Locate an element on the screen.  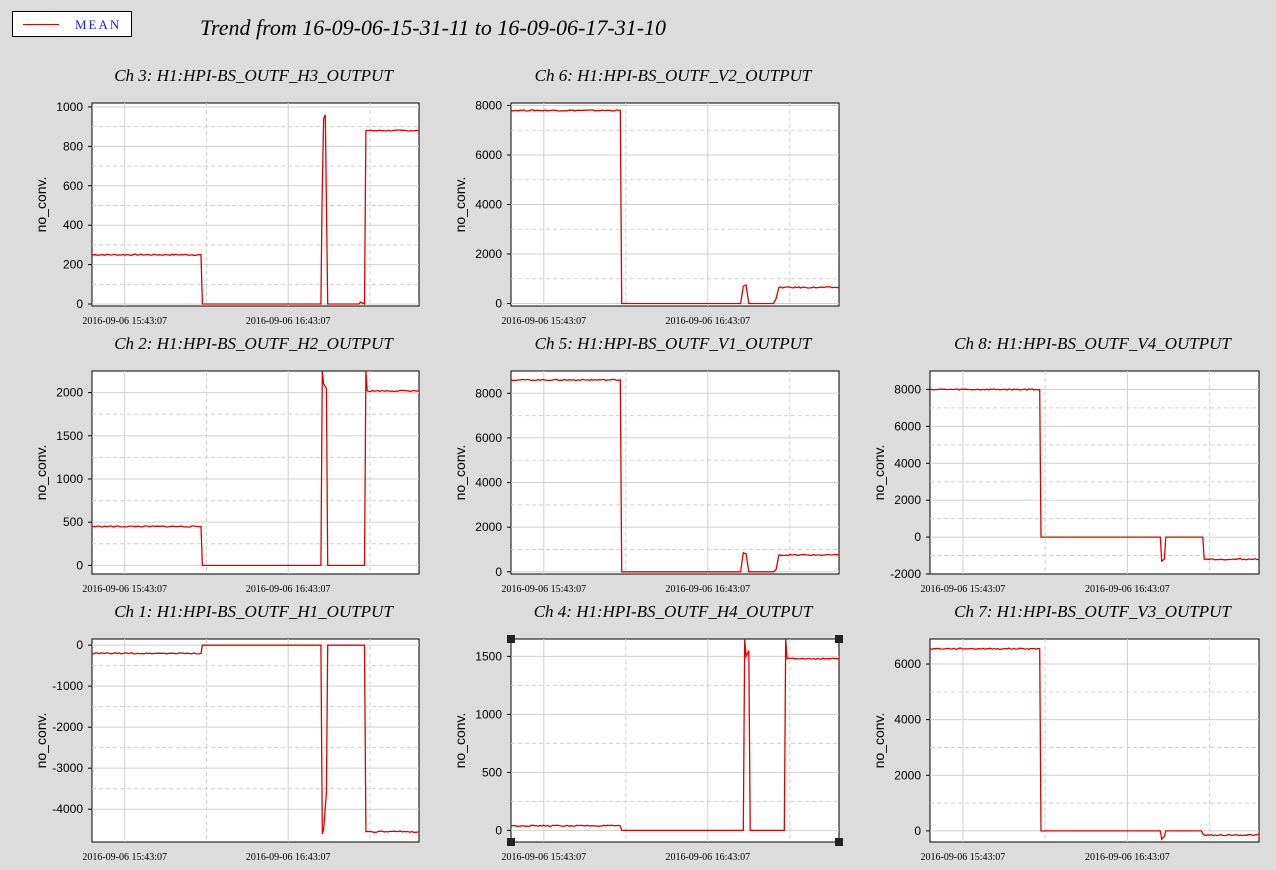
chart-title: Ch 7: H1:HPI-BS_OUTF_V3_OUTPUT is located at coordinates (1093, 611).